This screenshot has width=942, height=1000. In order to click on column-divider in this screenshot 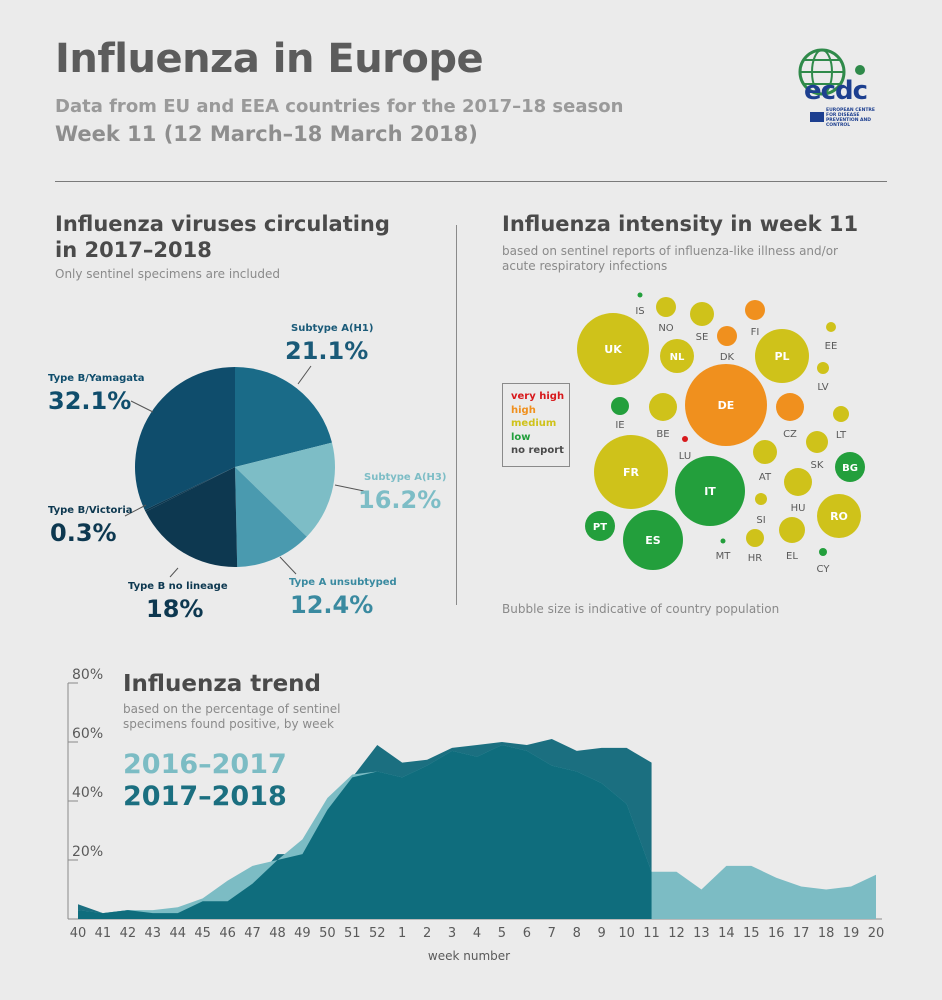, I will do `click(456, 415)`.